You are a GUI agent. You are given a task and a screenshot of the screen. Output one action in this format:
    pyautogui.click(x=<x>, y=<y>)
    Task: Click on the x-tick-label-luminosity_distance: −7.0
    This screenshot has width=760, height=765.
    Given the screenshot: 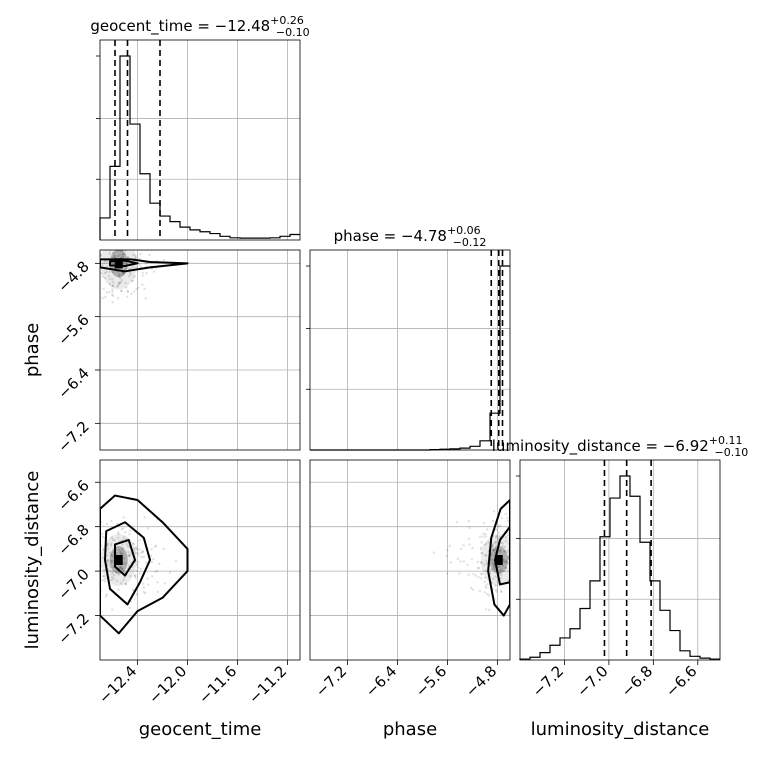 What is the action you would take?
    pyautogui.click(x=592, y=681)
    